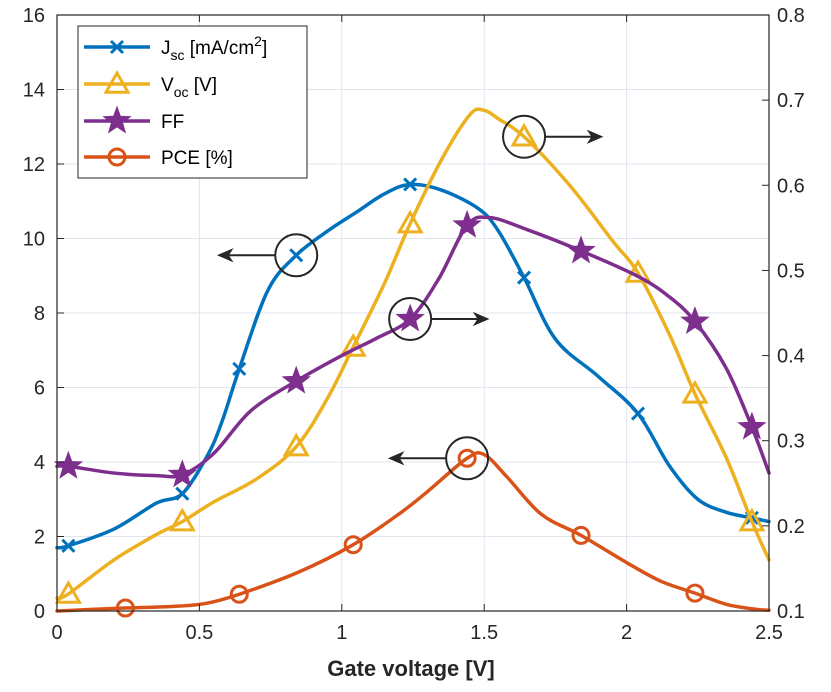 Image resolution: width=831 pixels, height=692 pixels. I want to click on legend-sample-jsc, so click(117, 47).